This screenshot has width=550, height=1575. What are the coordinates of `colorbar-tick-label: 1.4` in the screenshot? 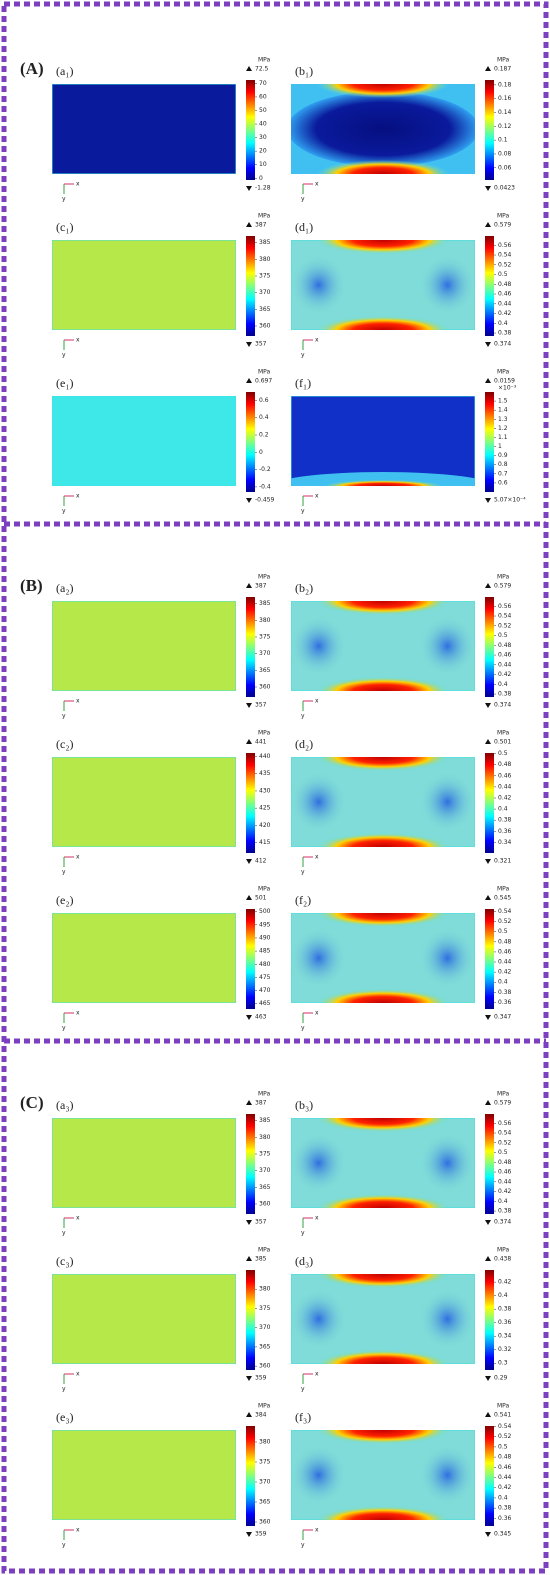 It's located at (503, 410).